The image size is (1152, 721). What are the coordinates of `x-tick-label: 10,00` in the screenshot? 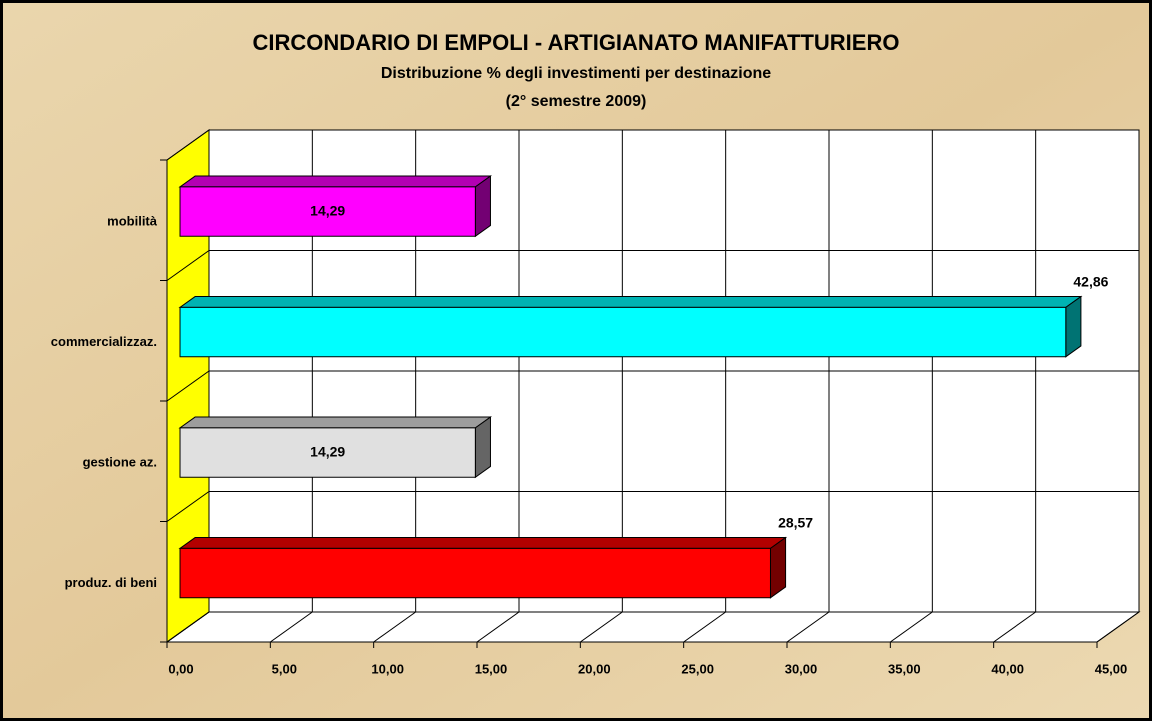 It's located at (387, 668).